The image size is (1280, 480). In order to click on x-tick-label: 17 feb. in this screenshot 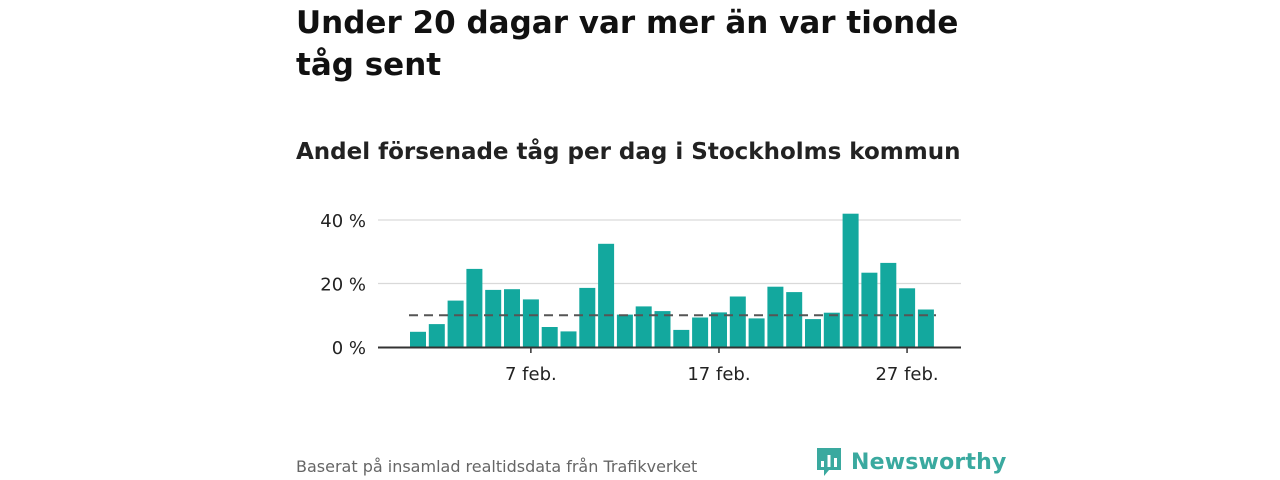, I will do `click(718, 374)`.